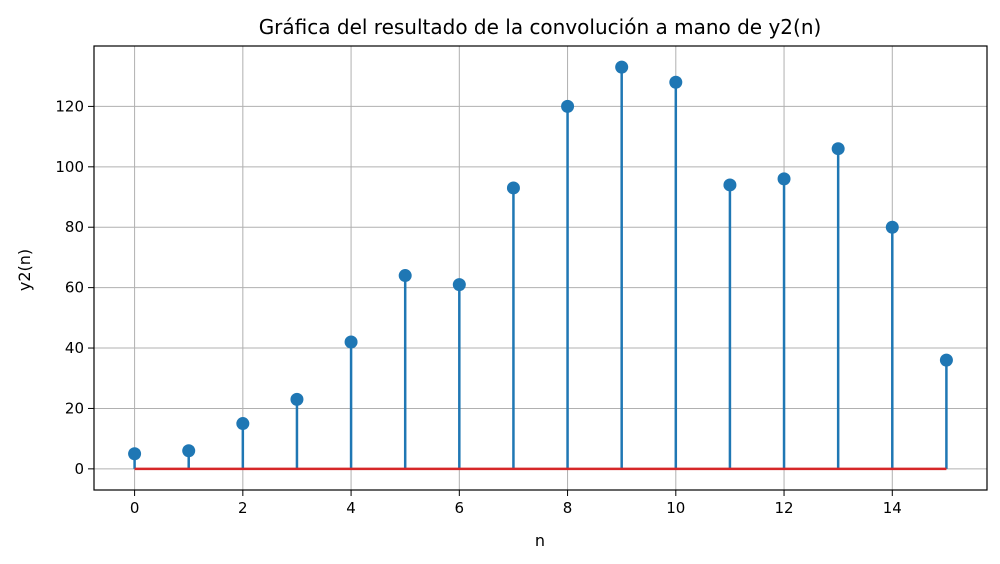  I want to click on x-tick-label: 8, so click(568, 508).